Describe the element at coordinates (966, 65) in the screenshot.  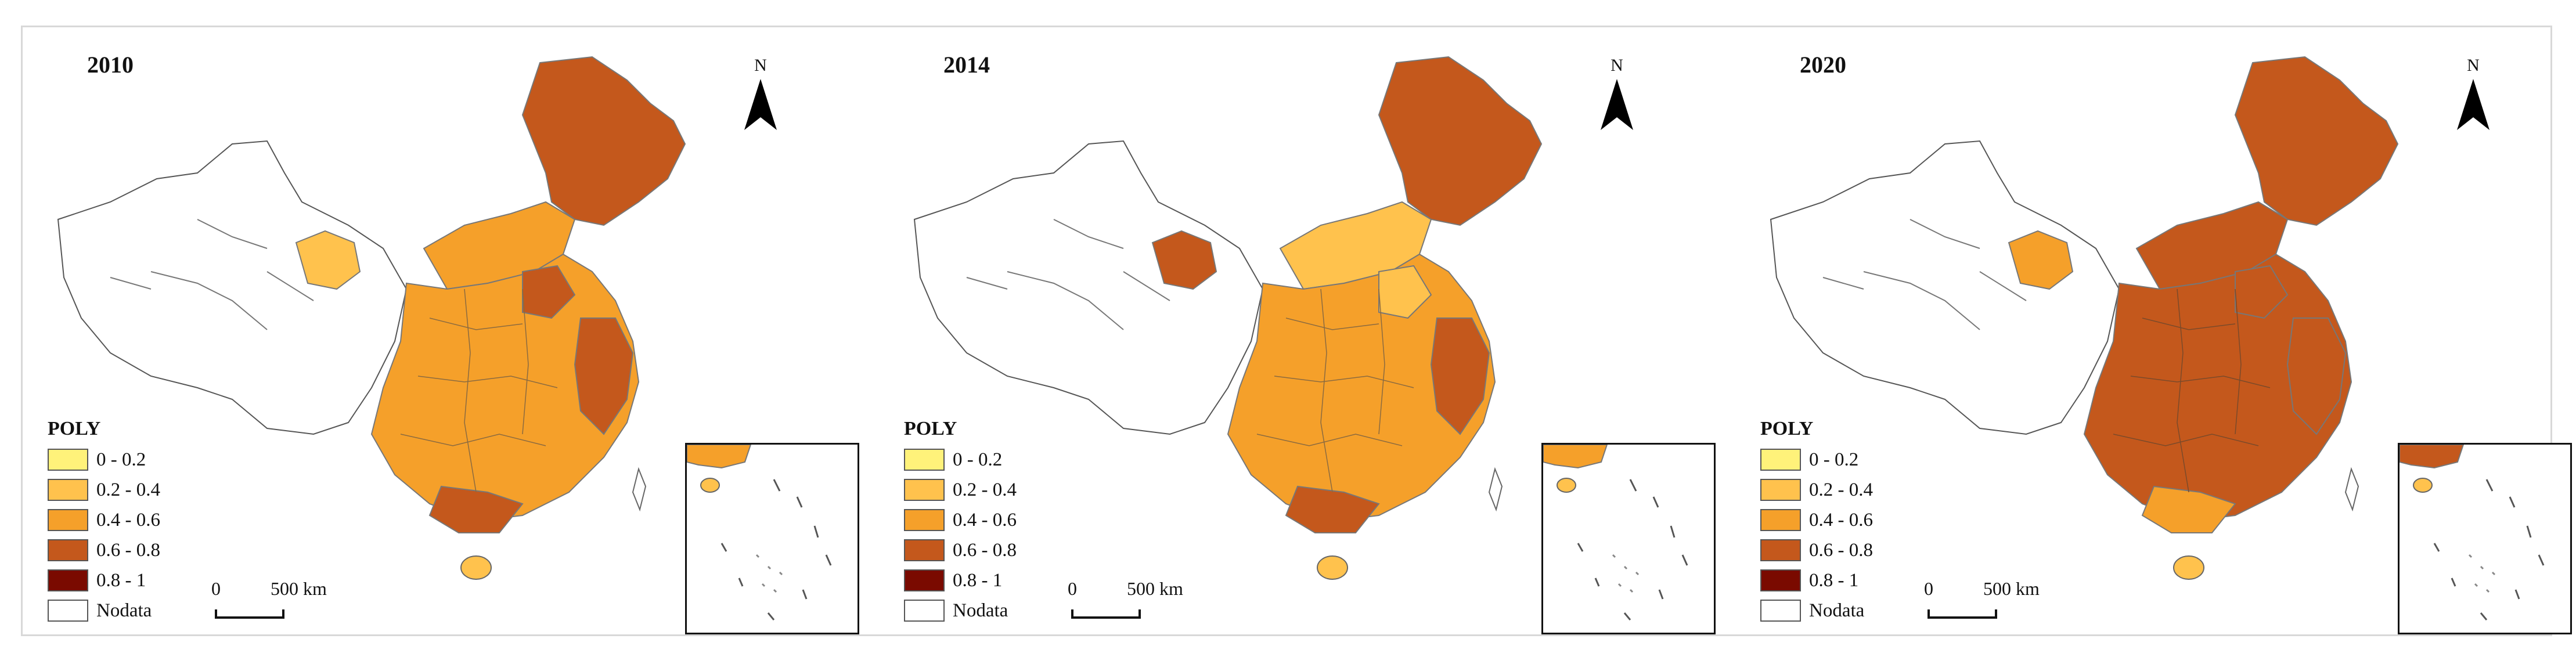
I see `panel-year-label: 2014` at that location.